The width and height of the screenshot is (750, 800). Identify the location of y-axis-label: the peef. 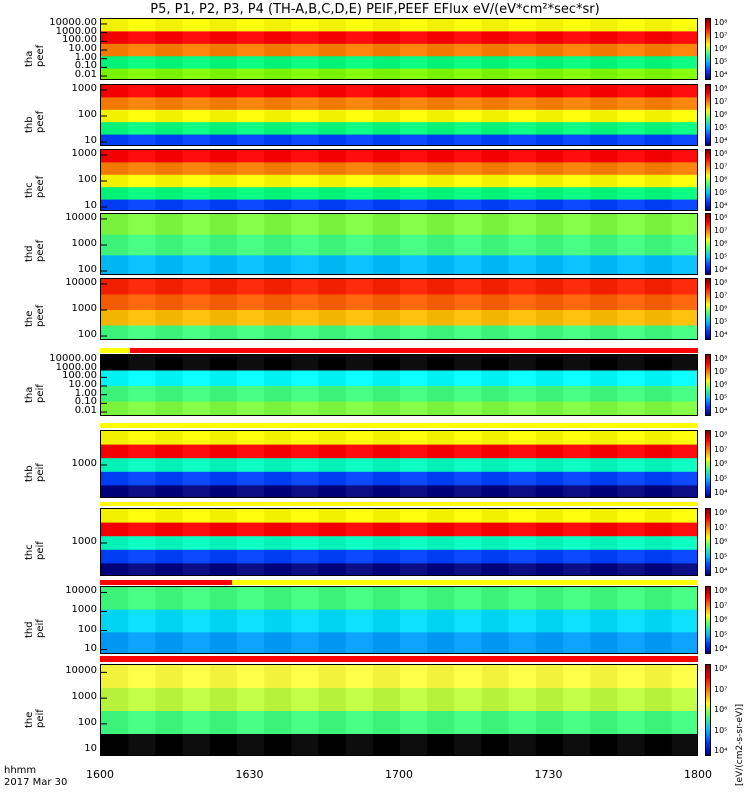
(35, 316).